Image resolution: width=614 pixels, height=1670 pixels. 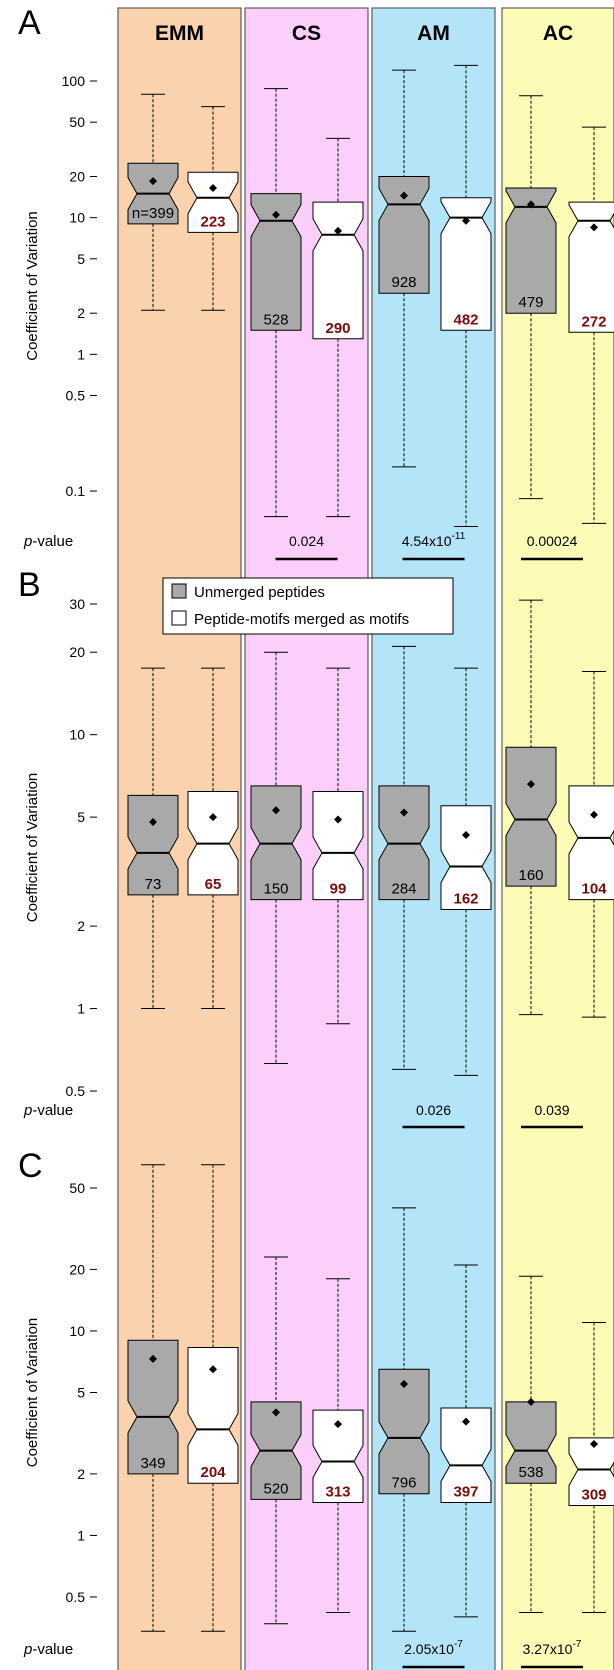 What do you see at coordinates (276, 303) in the screenshot?
I see `box-cs-unmerged: 528` at bounding box center [276, 303].